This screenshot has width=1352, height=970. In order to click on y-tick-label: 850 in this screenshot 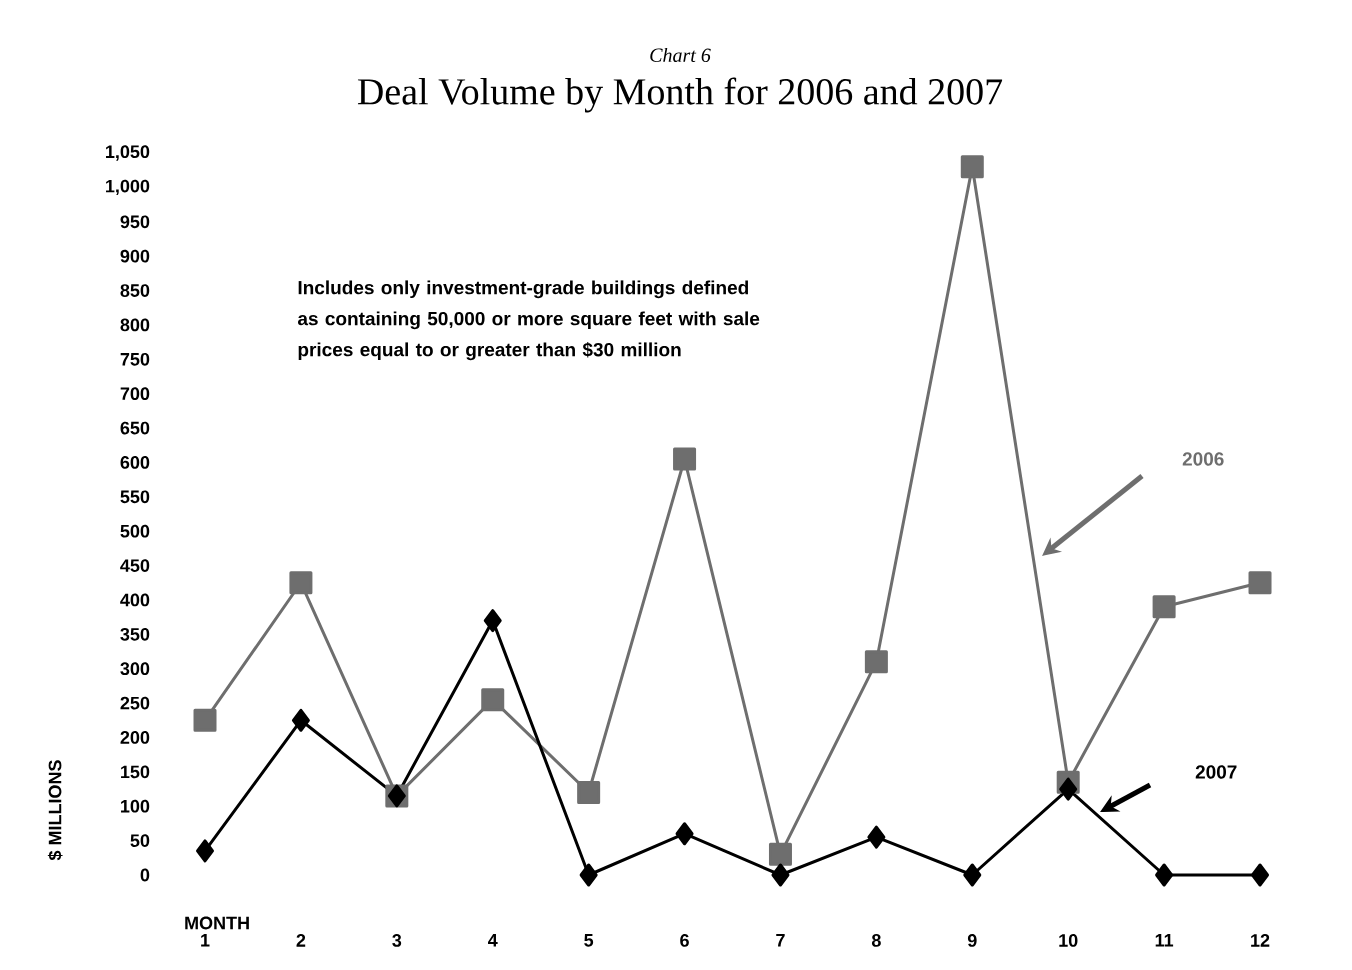, I will do `click(135, 290)`.